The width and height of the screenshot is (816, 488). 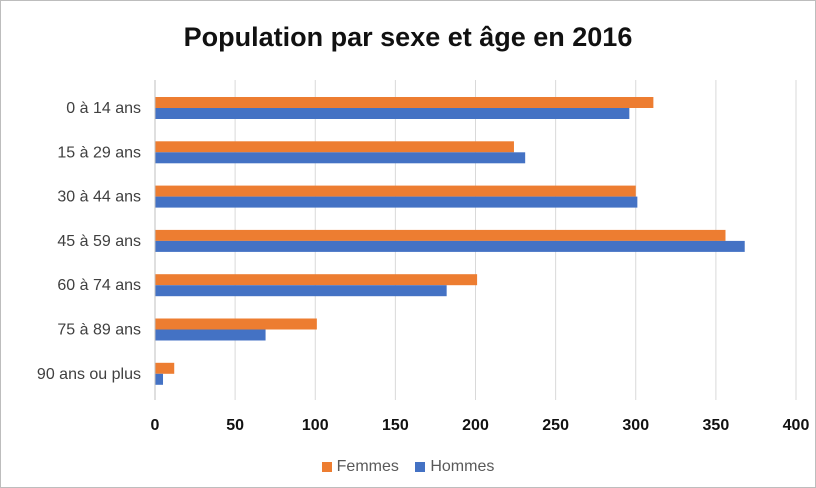 I want to click on legend-swatch-hommes, so click(x=420, y=467).